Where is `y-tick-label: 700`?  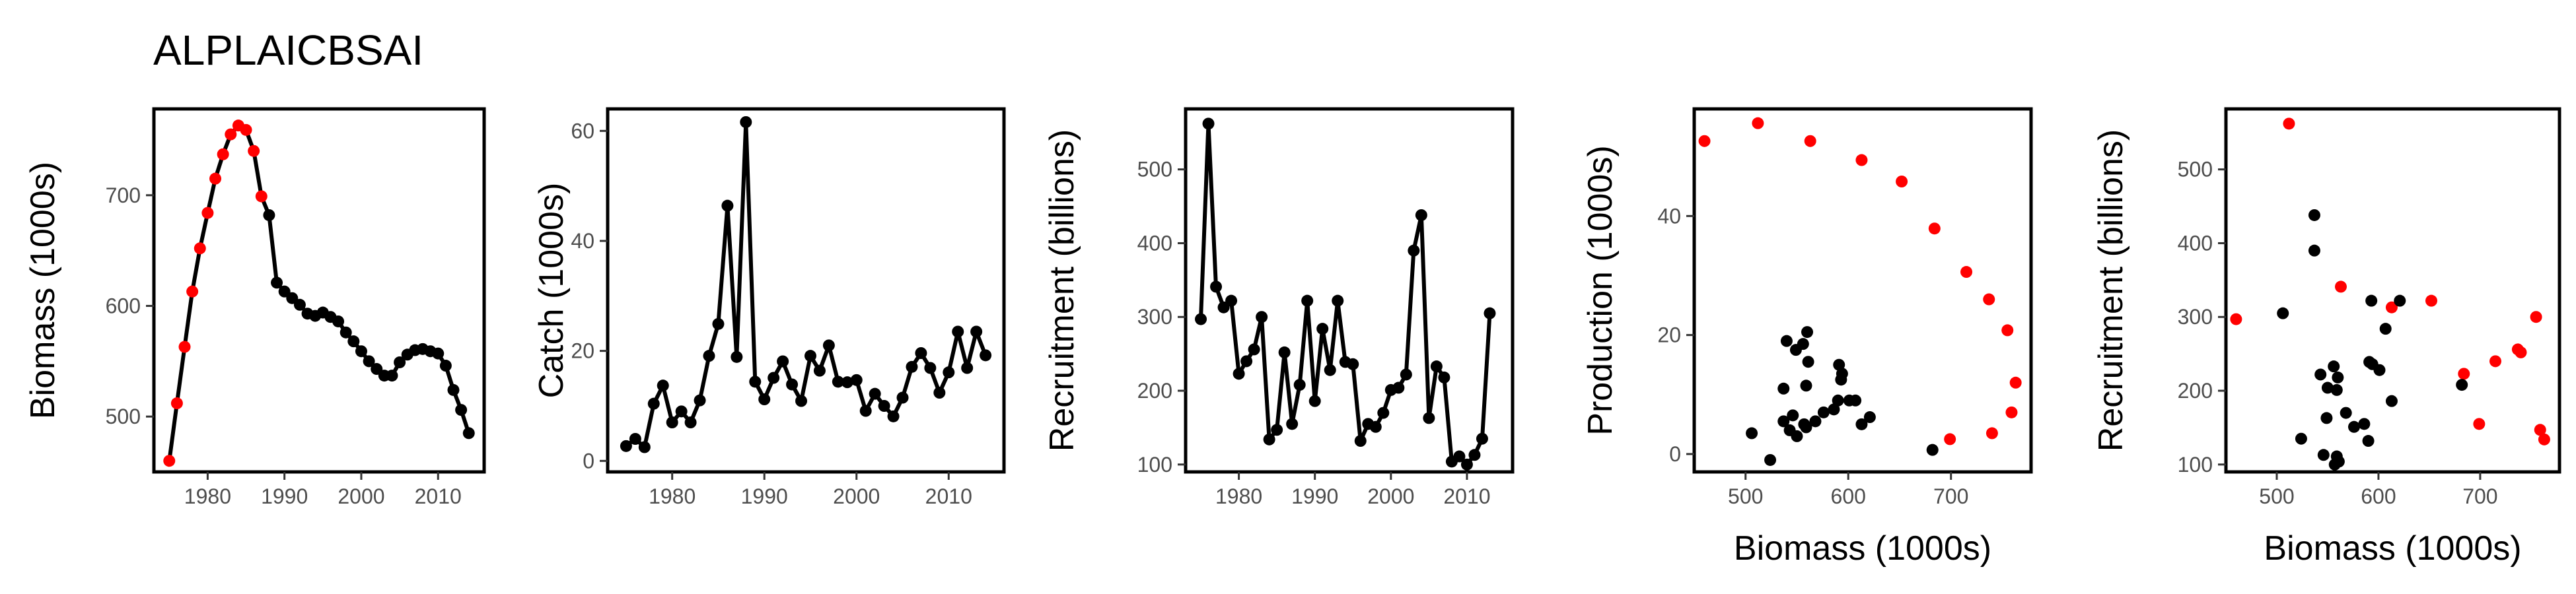
y-tick-label: 700 is located at coordinates (123, 195).